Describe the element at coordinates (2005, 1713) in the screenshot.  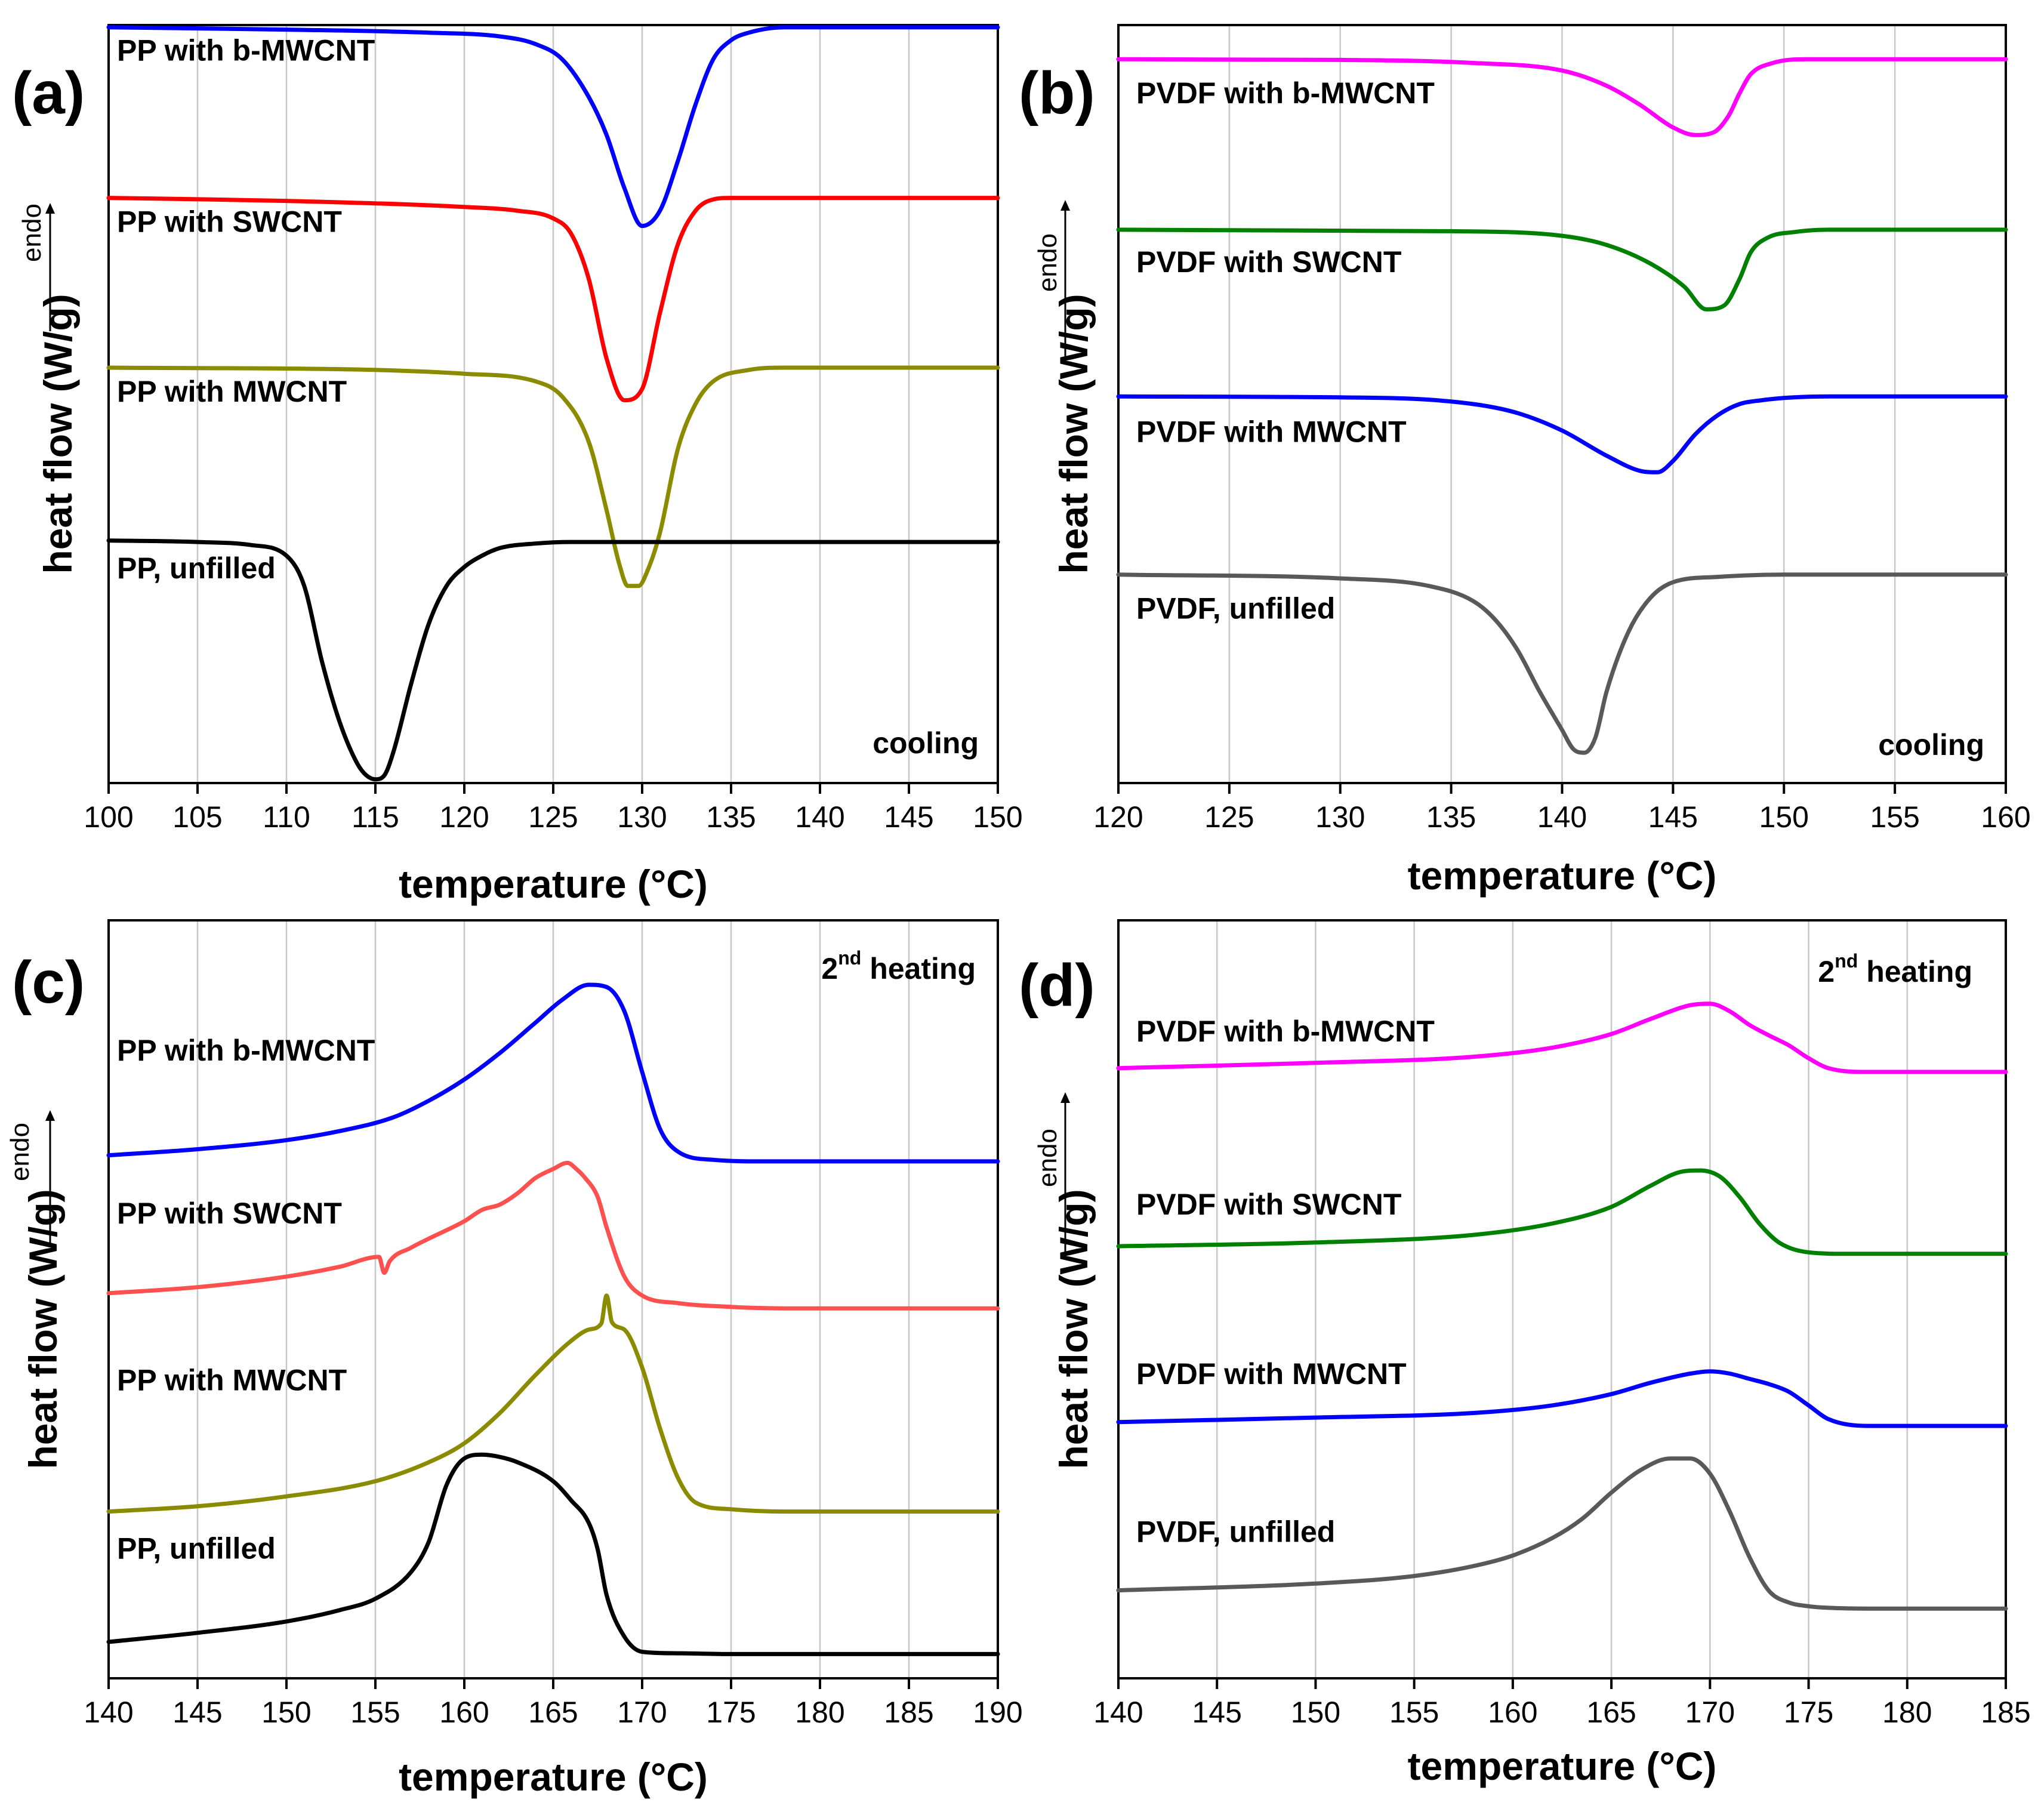
I see `x-tick-label: 185` at that location.